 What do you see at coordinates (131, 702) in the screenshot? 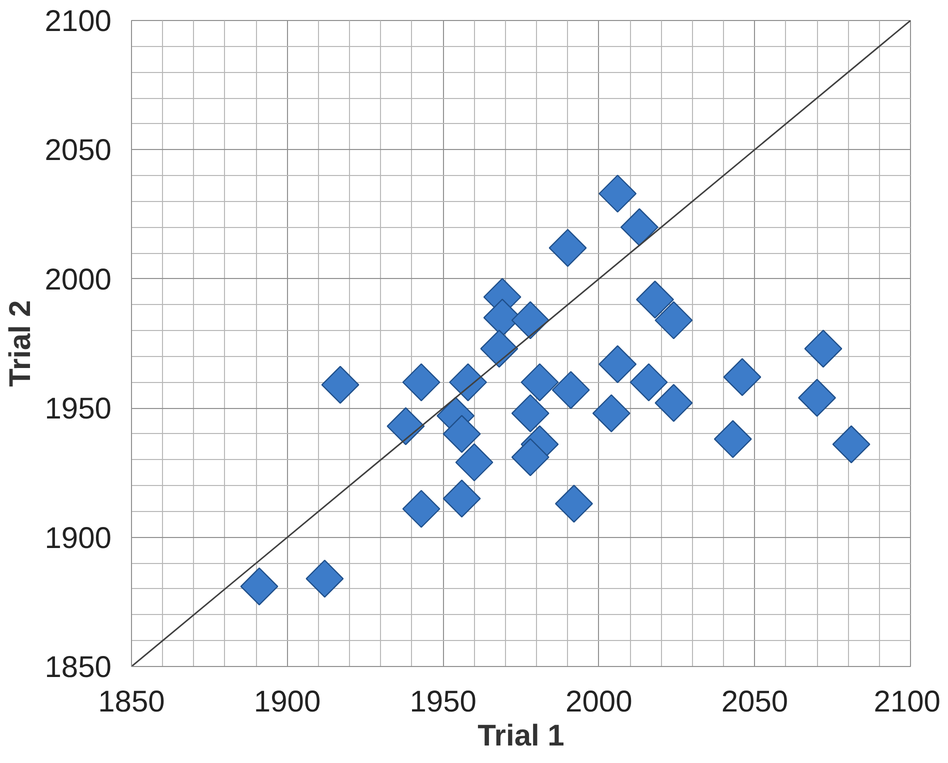
I see `x-tick-label: 1850` at bounding box center [131, 702].